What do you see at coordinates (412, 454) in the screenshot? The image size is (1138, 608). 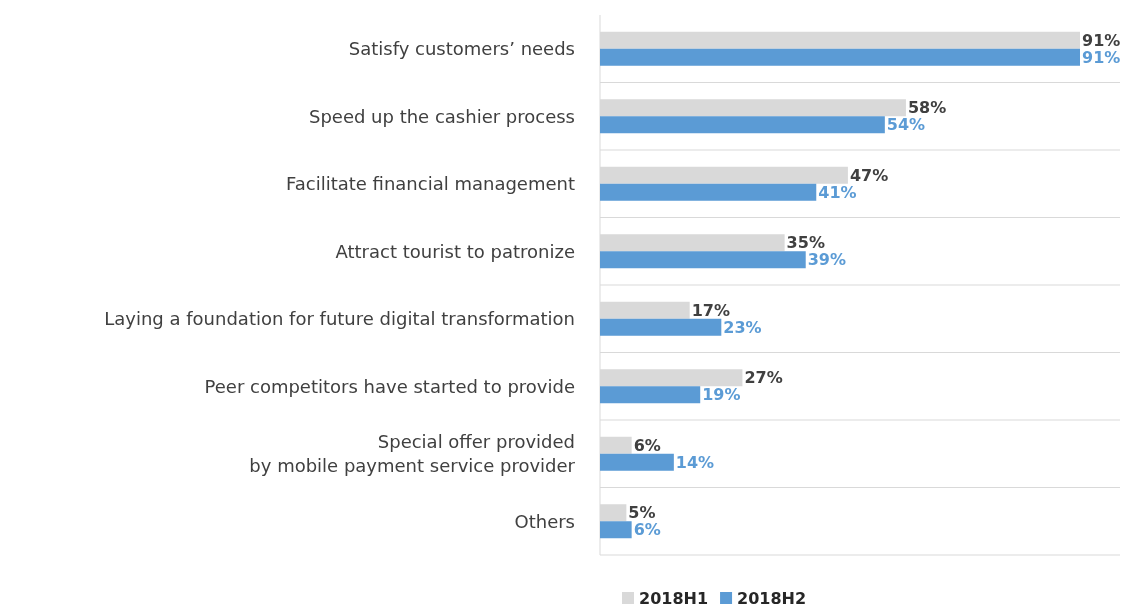 I see `y-tick-label: Special offer provided by mobile payment service provider` at bounding box center [412, 454].